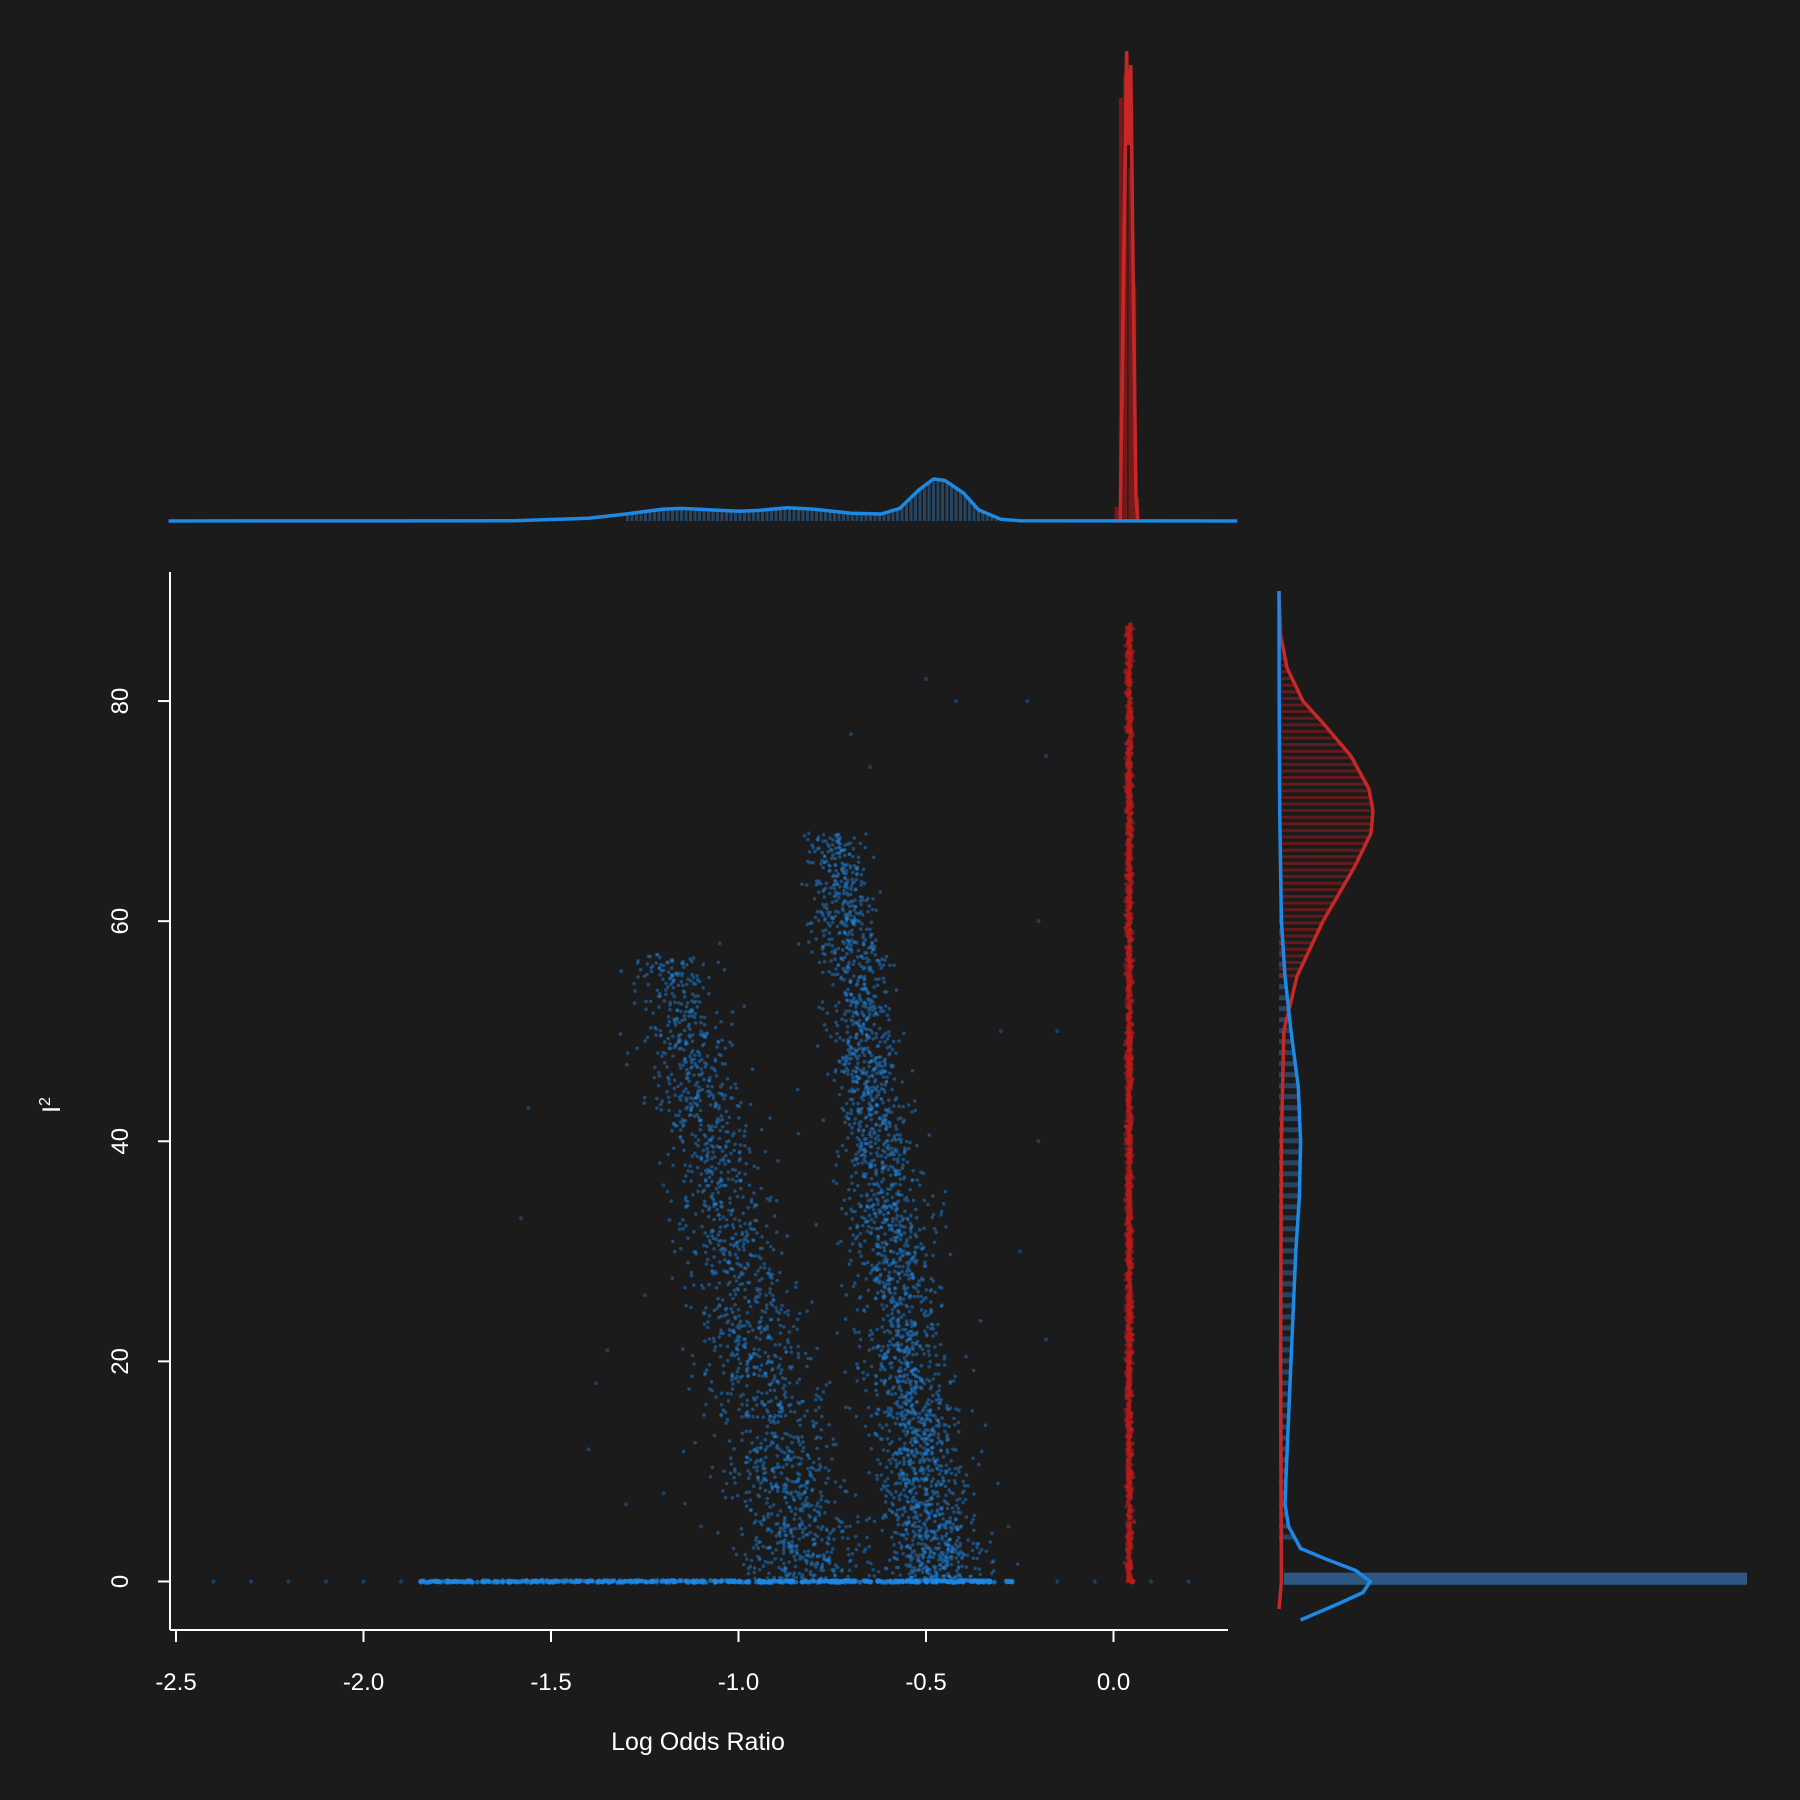  What do you see at coordinates (1310, 745) in the screenshot?
I see `red-y-hist-bar` at bounding box center [1310, 745].